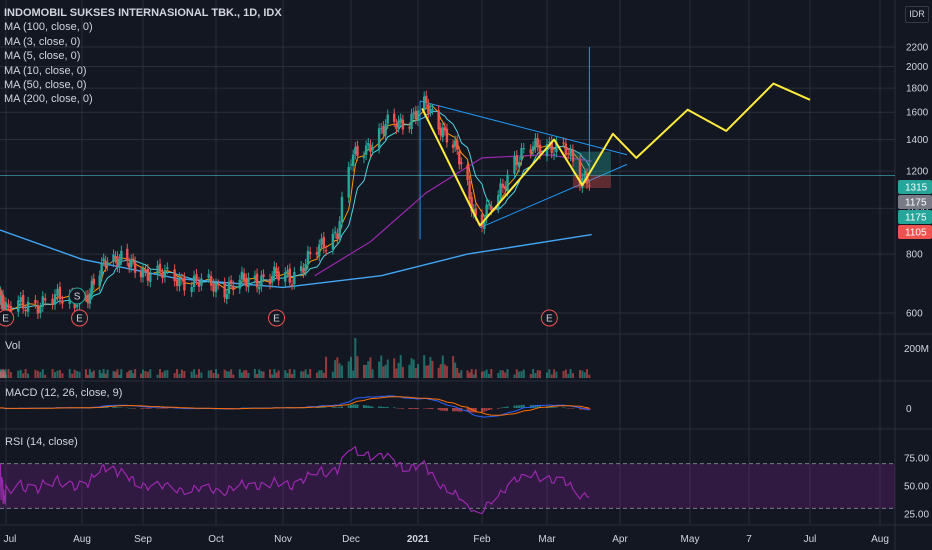 The width and height of the screenshot is (932, 550). Describe the element at coordinates (916, 203) in the screenshot. I see `price-badge-label-1: 1175` at that location.